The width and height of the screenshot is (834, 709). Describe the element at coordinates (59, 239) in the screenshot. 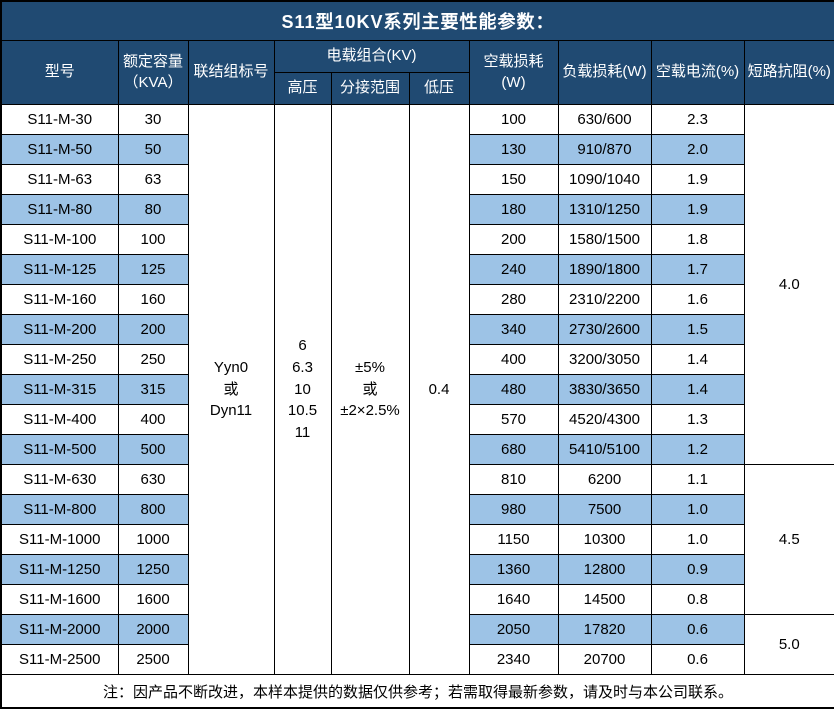

I see `model-cell: S11-M-100` at that location.